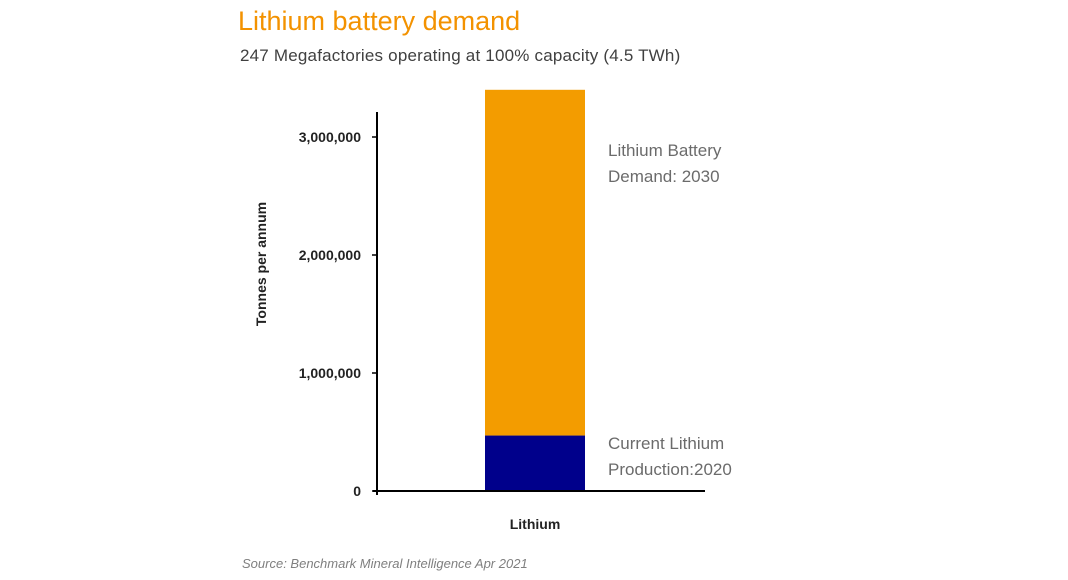  I want to click on y-tick-label-1: 1,000,000, so click(330, 373).